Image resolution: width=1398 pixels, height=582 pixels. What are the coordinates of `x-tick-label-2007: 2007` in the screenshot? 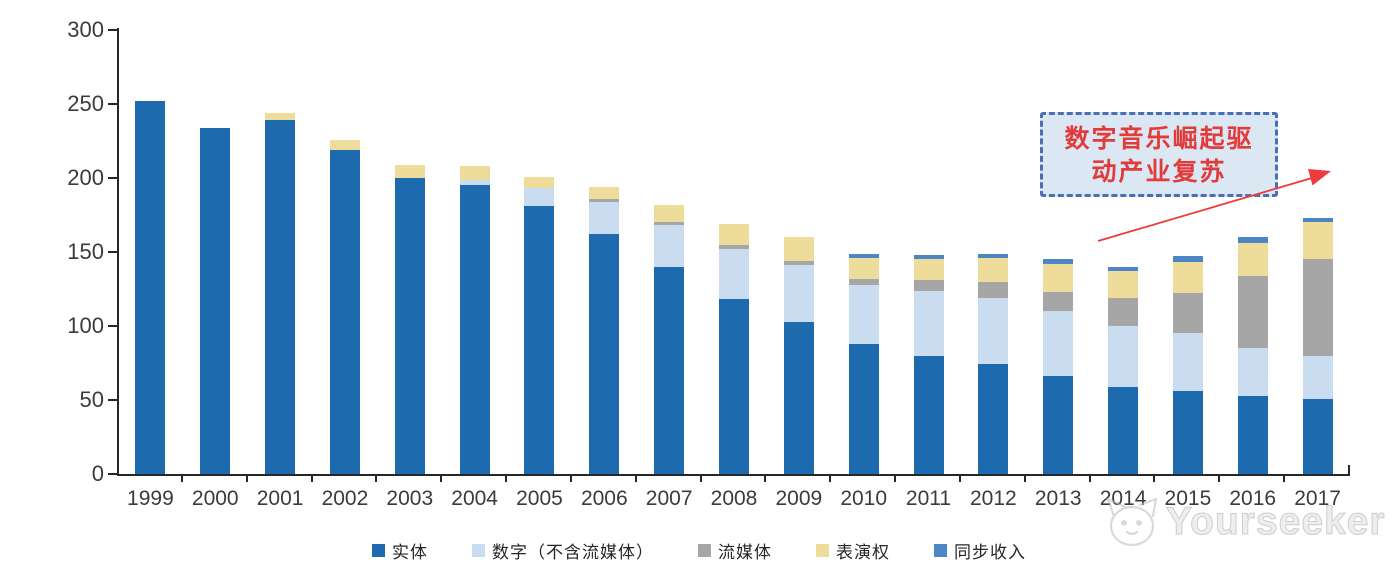 It's located at (669, 498).